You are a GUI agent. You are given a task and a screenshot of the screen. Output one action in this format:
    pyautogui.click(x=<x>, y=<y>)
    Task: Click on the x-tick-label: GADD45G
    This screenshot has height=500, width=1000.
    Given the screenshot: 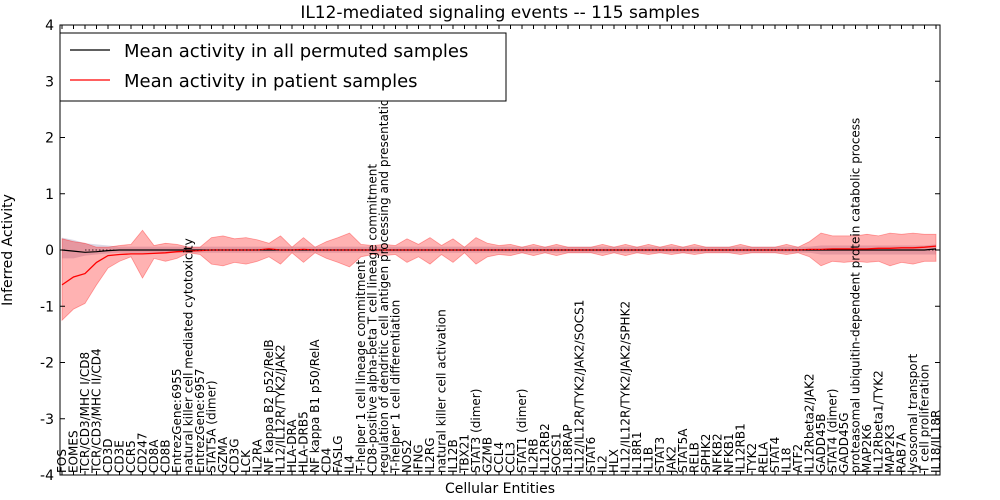 What is the action you would take?
    pyautogui.click(x=844, y=442)
    